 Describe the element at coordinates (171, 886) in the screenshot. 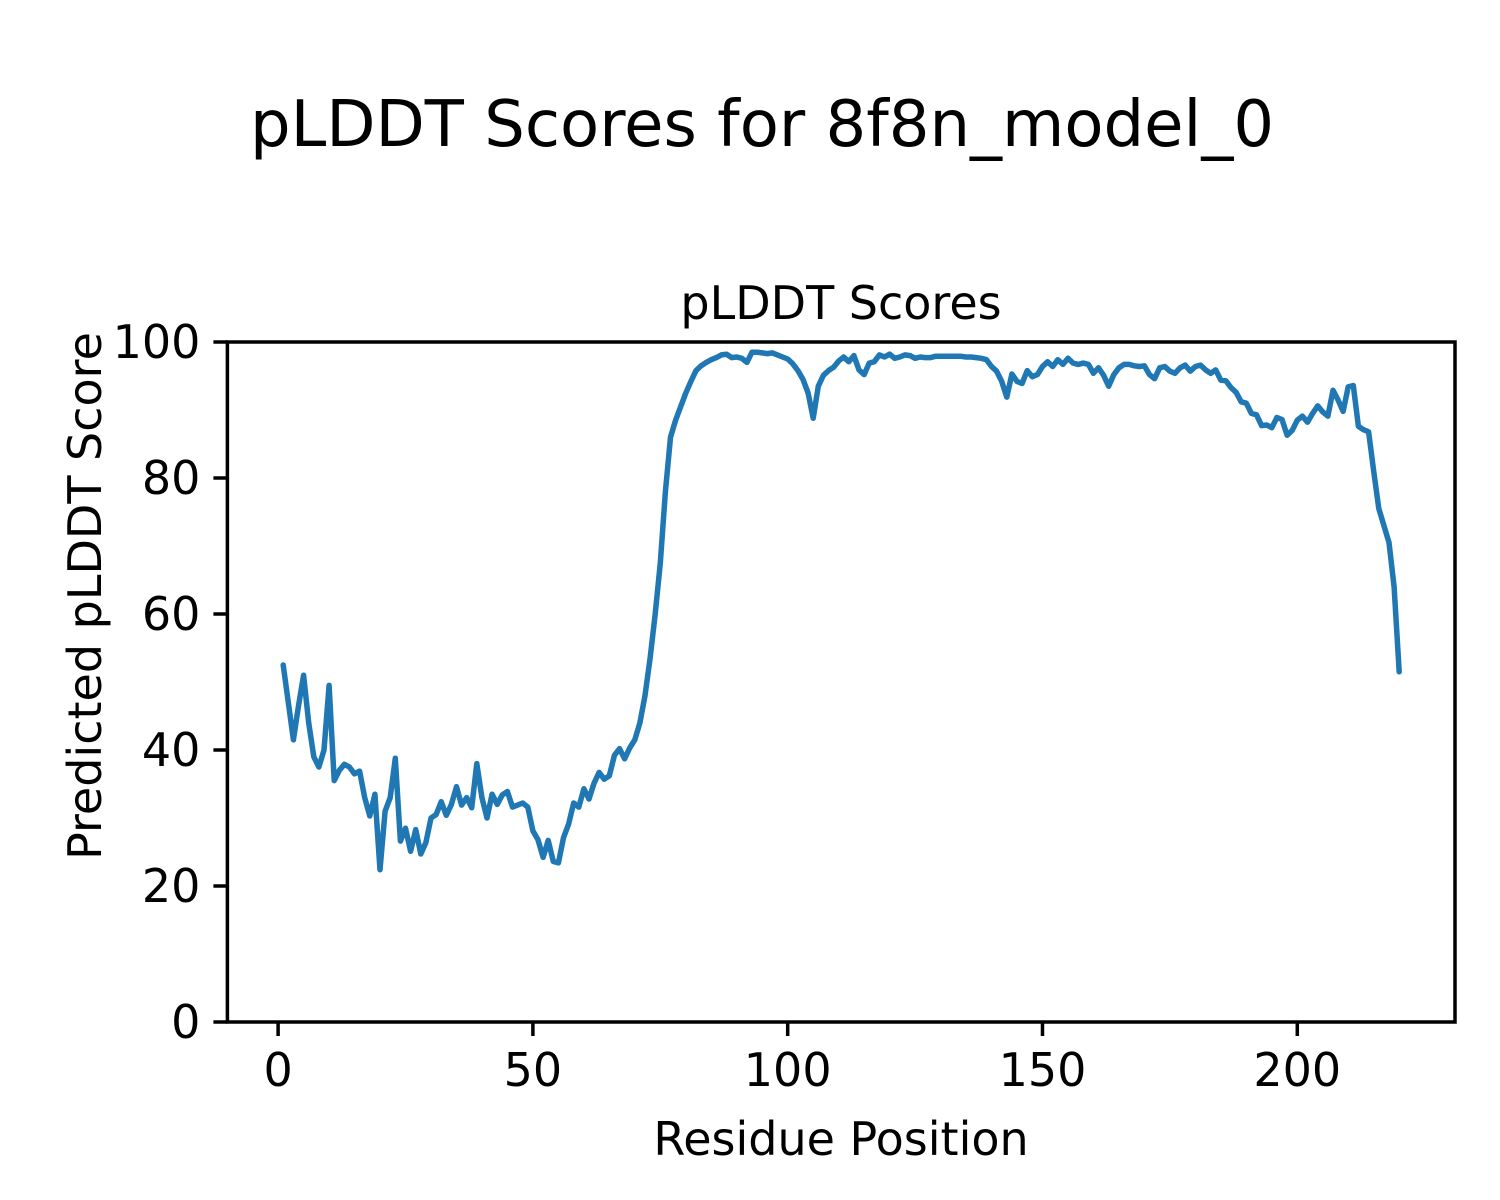

I see `y-tick-label: 20` at that location.